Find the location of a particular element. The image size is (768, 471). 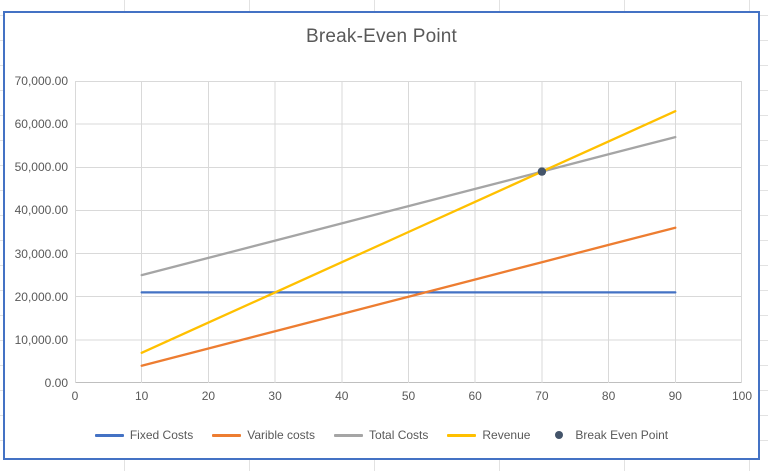

legend-item-fixed-costs: Fixed Costs is located at coordinates (144, 435).